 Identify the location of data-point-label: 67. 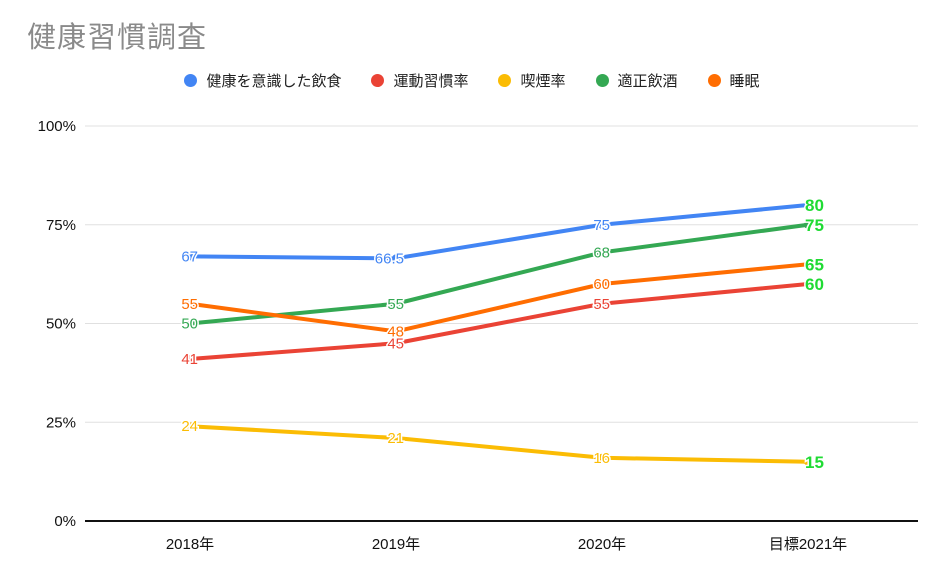
(189, 256).